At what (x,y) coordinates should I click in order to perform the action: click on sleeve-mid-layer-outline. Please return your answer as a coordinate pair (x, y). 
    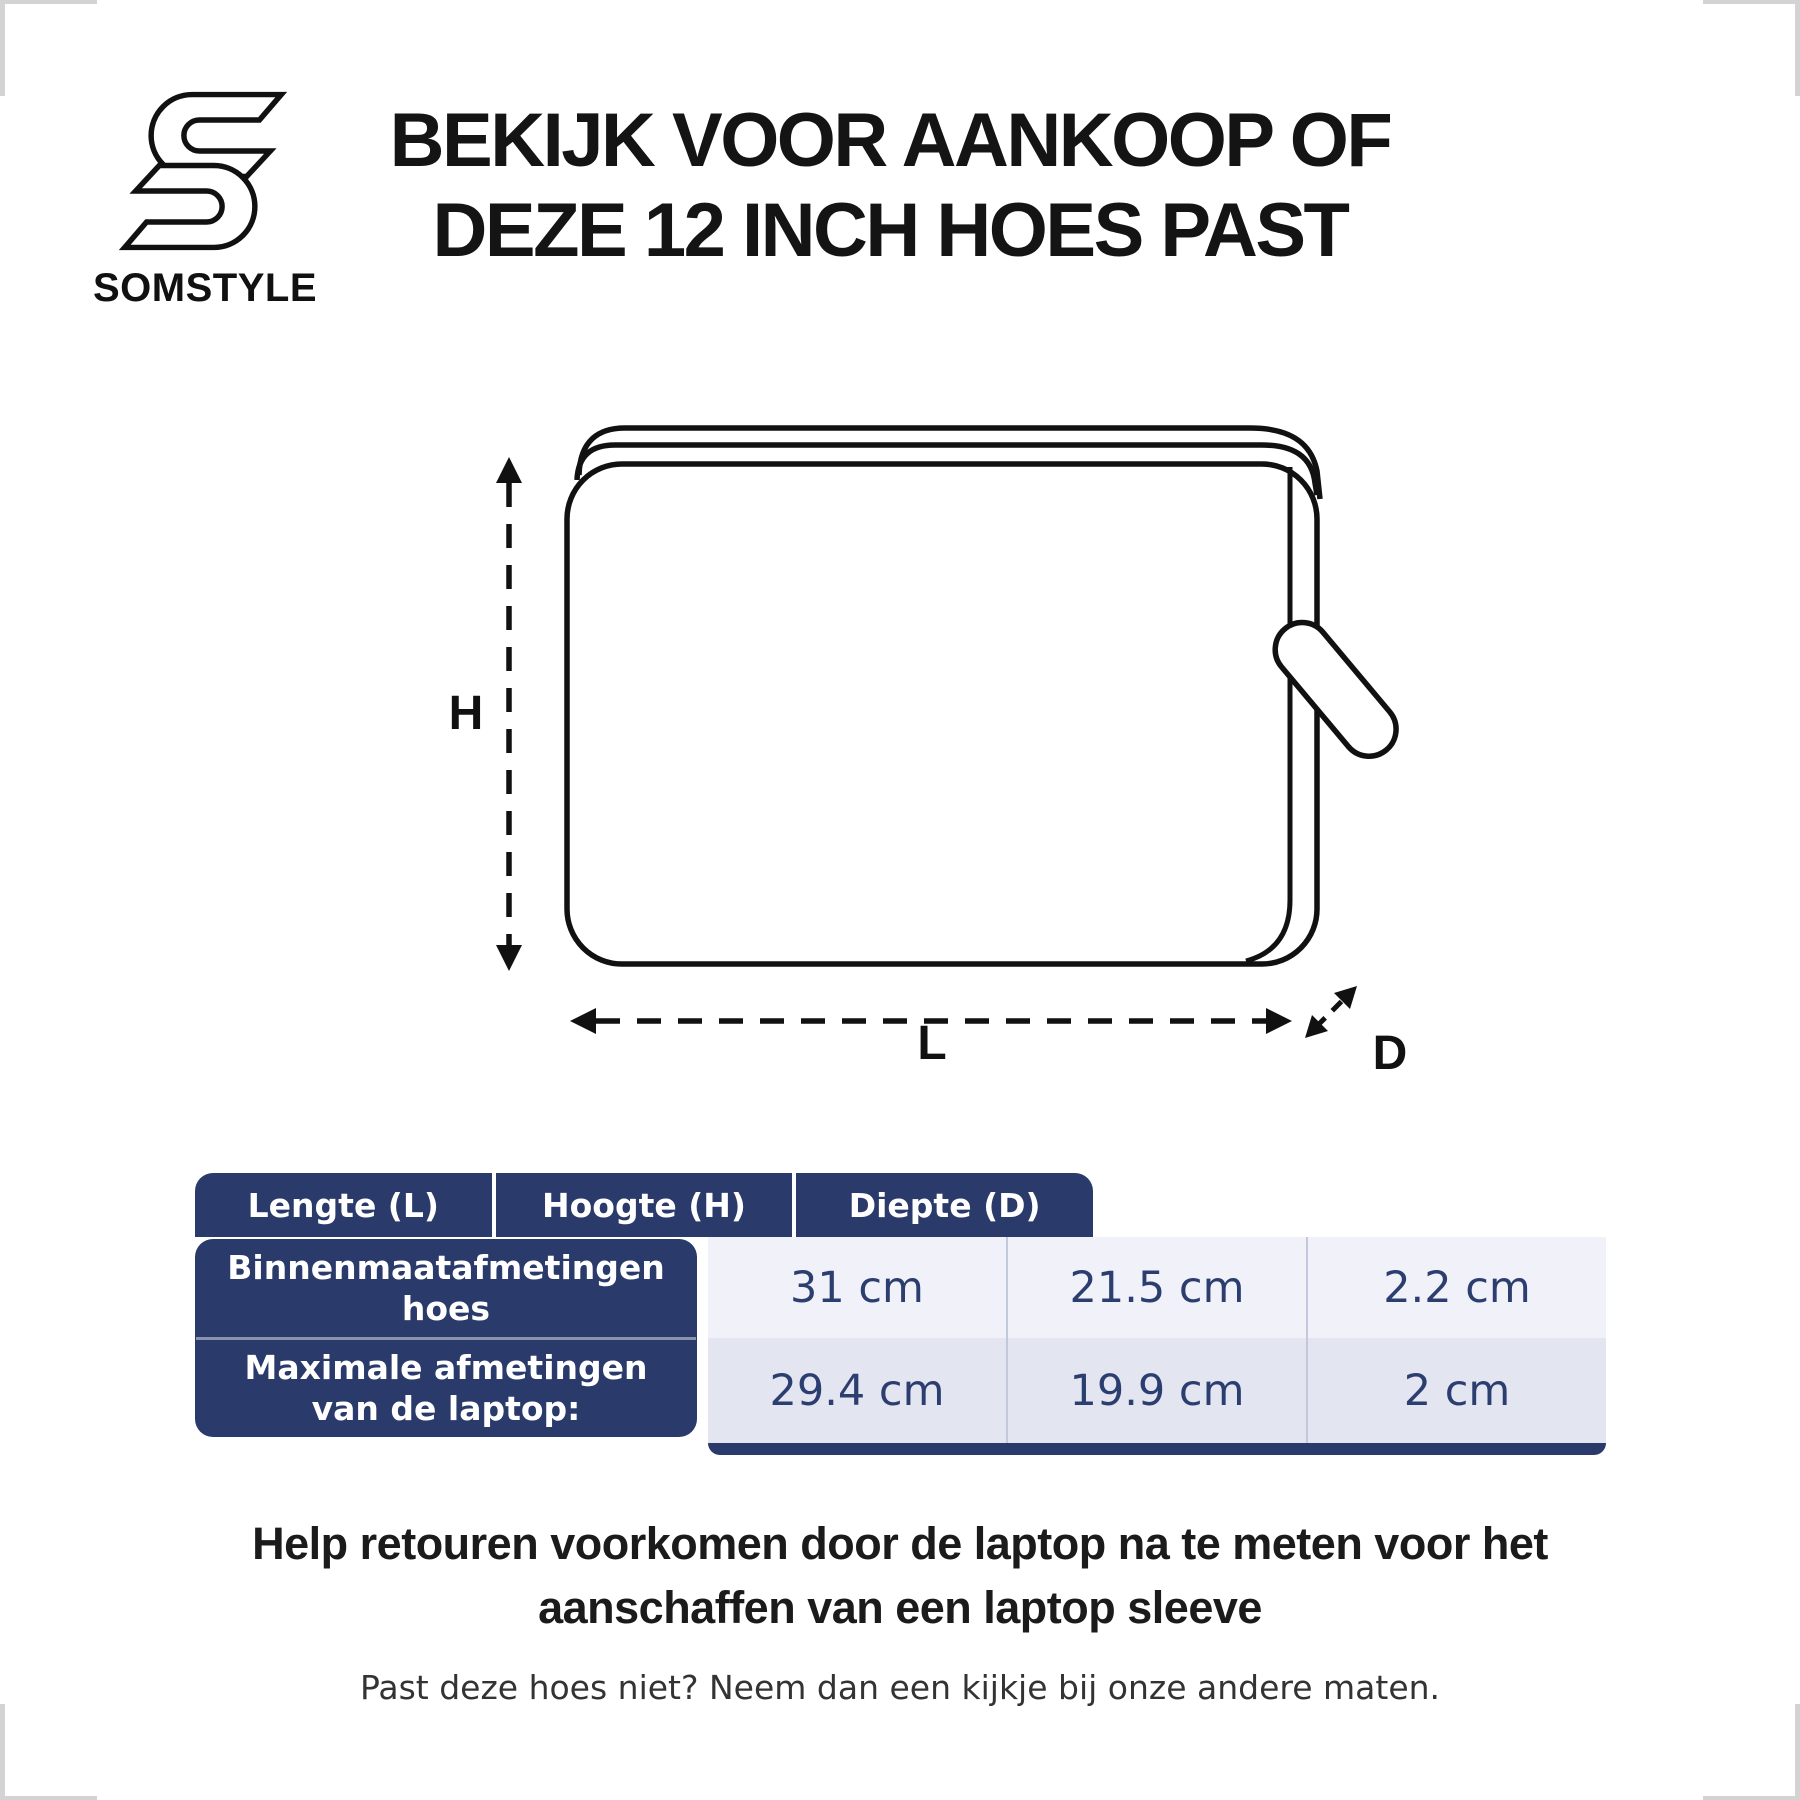
    Looking at the image, I should click on (947, 469).